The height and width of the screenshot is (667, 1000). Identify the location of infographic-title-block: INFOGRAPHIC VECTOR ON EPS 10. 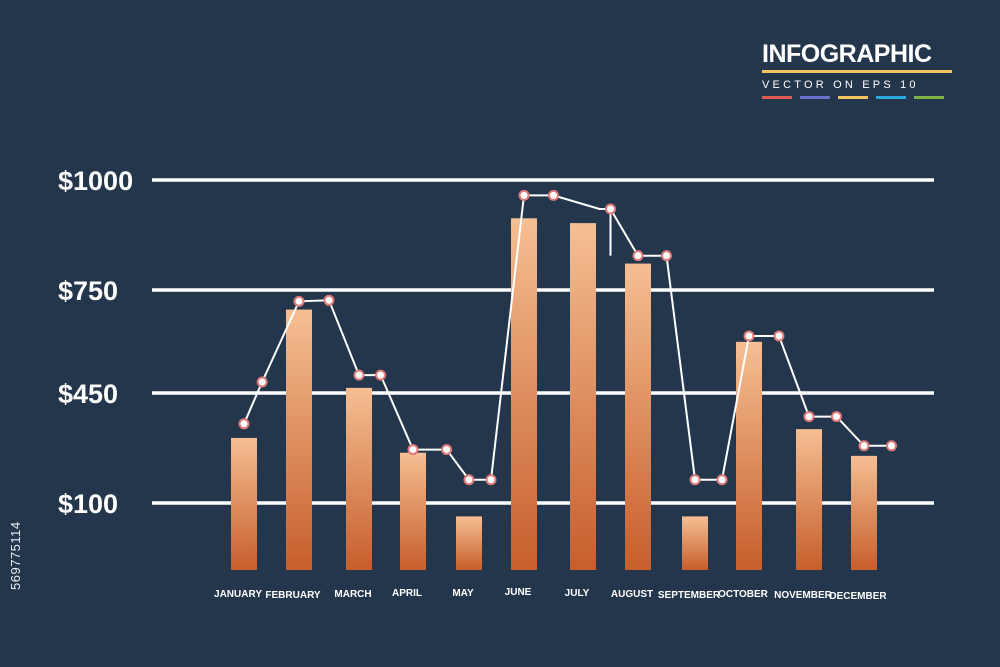
(862, 69).